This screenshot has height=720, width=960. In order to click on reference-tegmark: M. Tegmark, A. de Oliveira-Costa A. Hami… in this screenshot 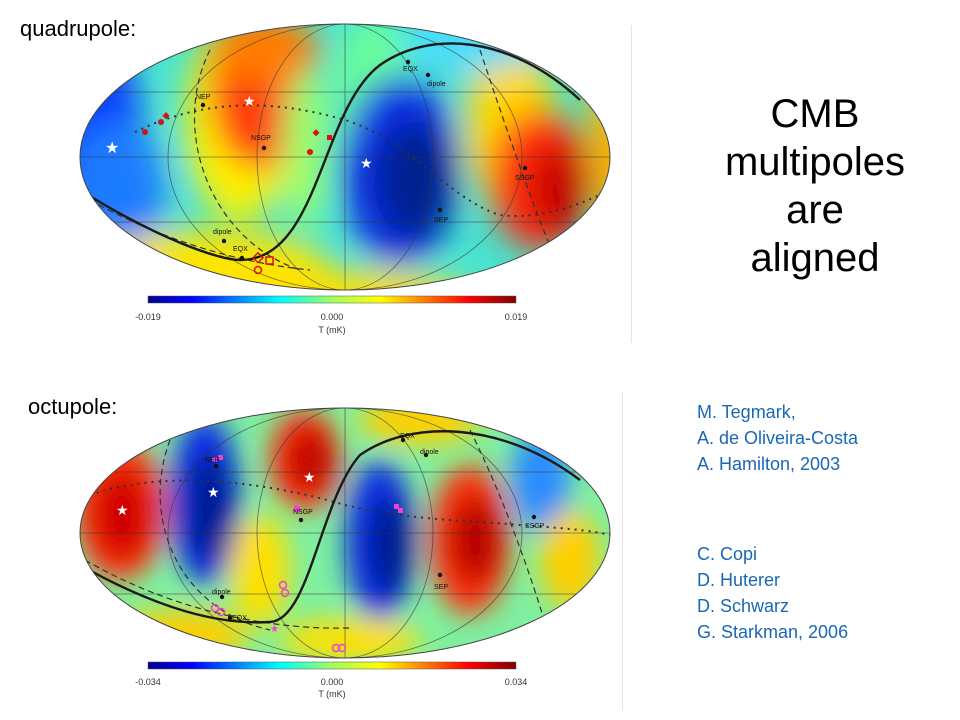, I will do `click(777, 438)`.